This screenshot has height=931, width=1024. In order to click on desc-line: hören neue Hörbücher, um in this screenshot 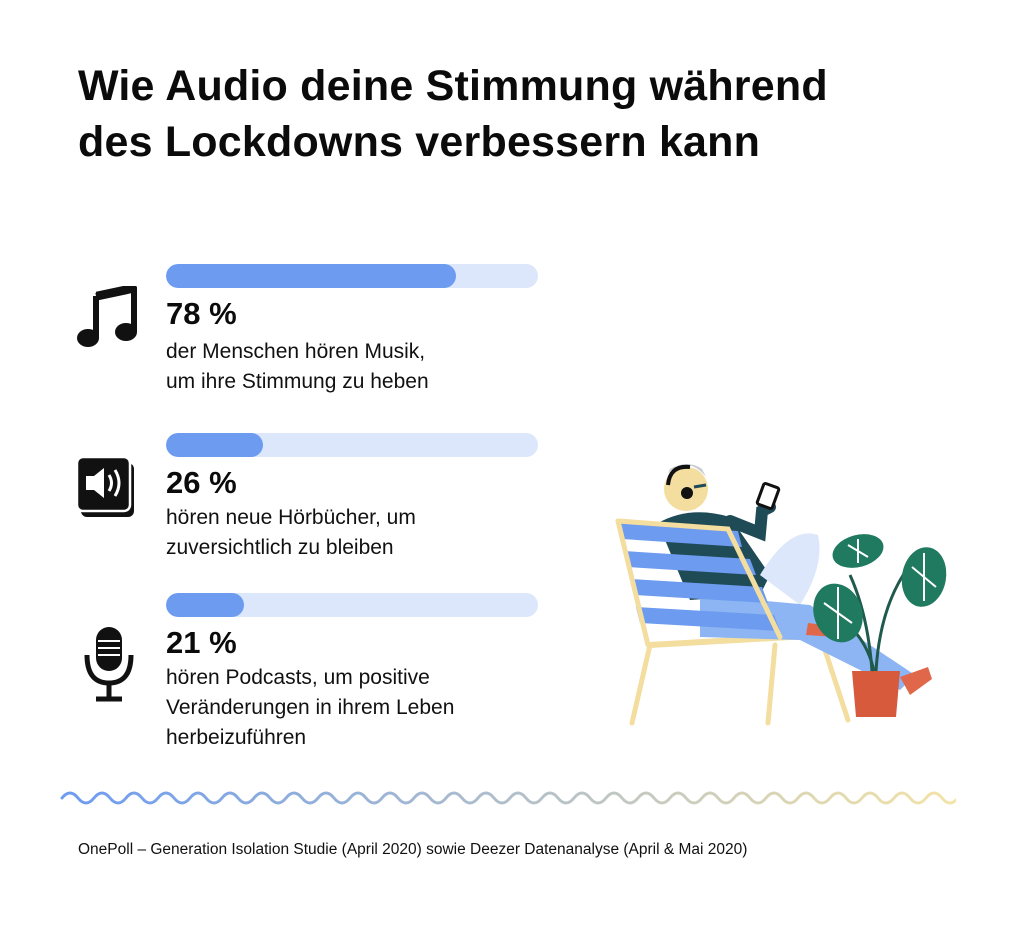, I will do `click(291, 517)`.